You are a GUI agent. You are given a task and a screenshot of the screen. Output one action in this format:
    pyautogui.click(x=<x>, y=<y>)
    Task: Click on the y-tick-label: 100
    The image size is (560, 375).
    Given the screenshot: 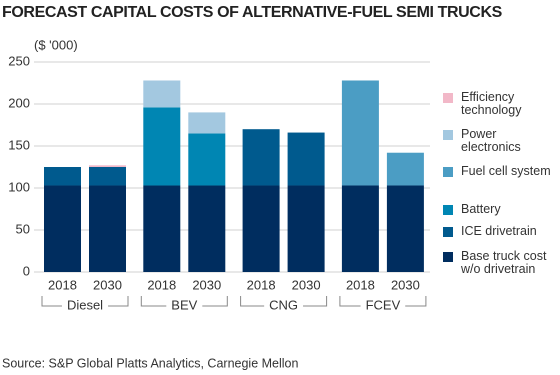 What is the action you would take?
    pyautogui.click(x=19, y=186)
    